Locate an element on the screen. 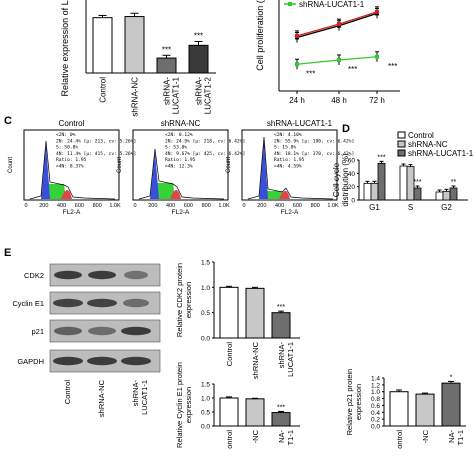 Image resolution: width=474 pixels, height=474 pixels. panel-c-stat-1-5: >4N: 12.3% is located at coordinates (179, 167).